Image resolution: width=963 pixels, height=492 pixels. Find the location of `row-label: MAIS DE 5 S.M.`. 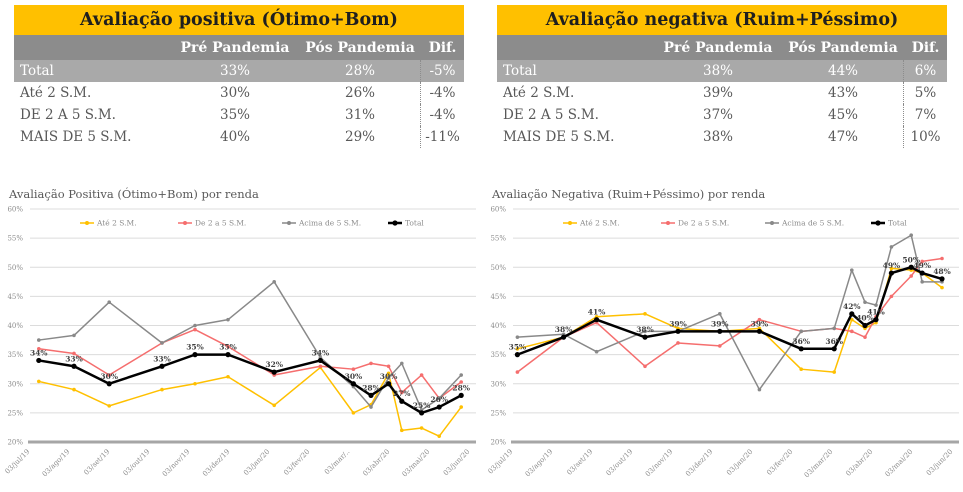

row-label: MAIS DE 5 S.M. is located at coordinates (76, 137).